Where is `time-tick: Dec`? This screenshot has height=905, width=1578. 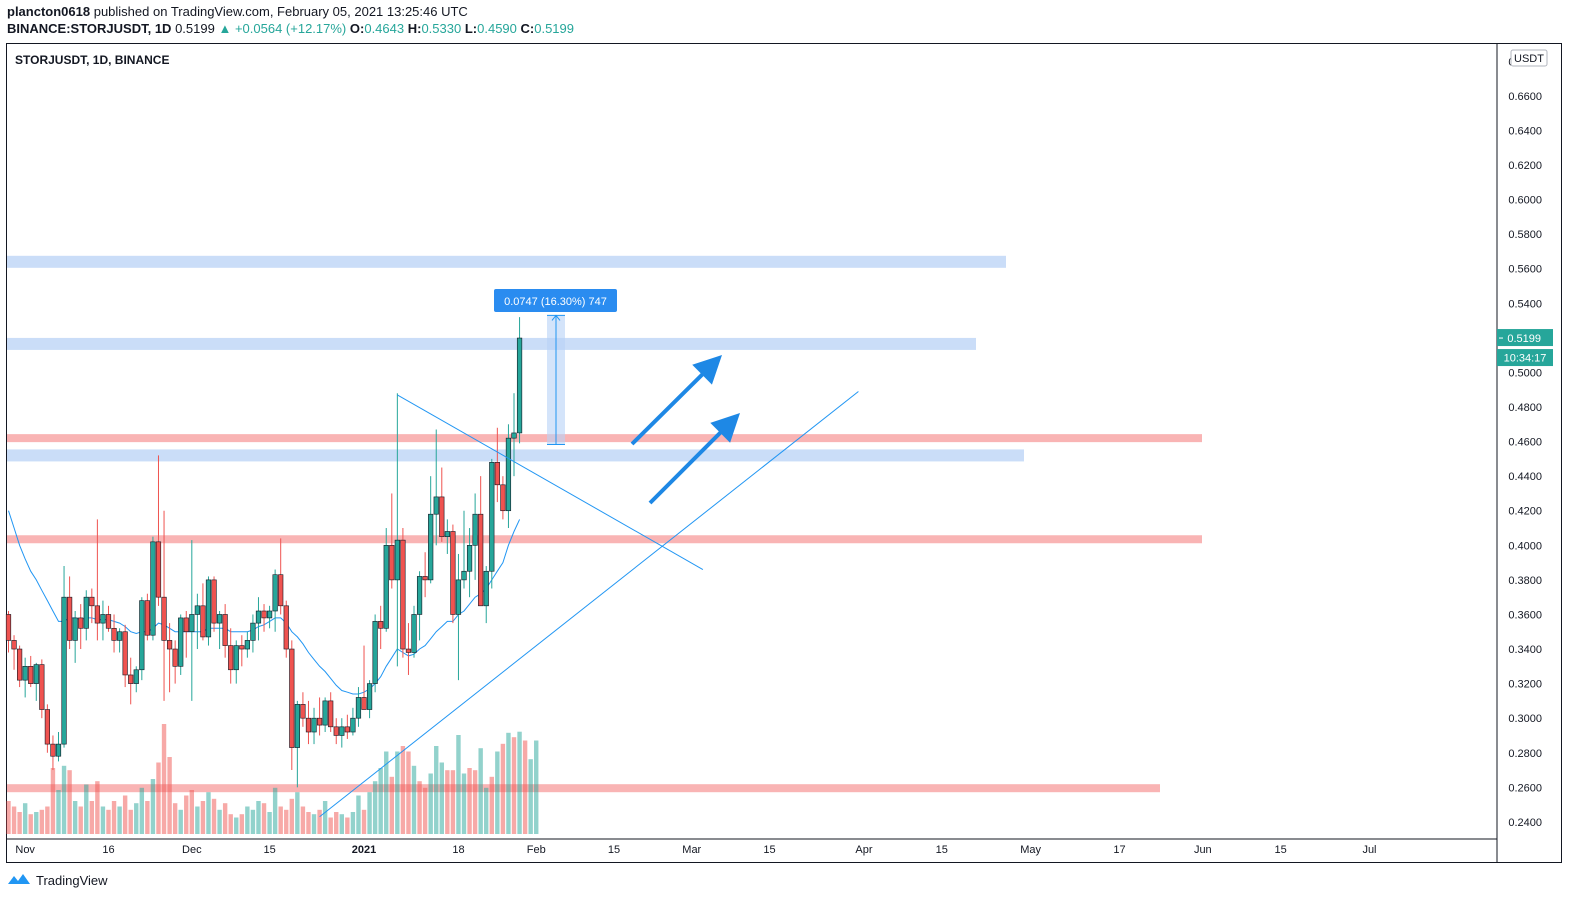
time-tick: Dec is located at coordinates (192, 850).